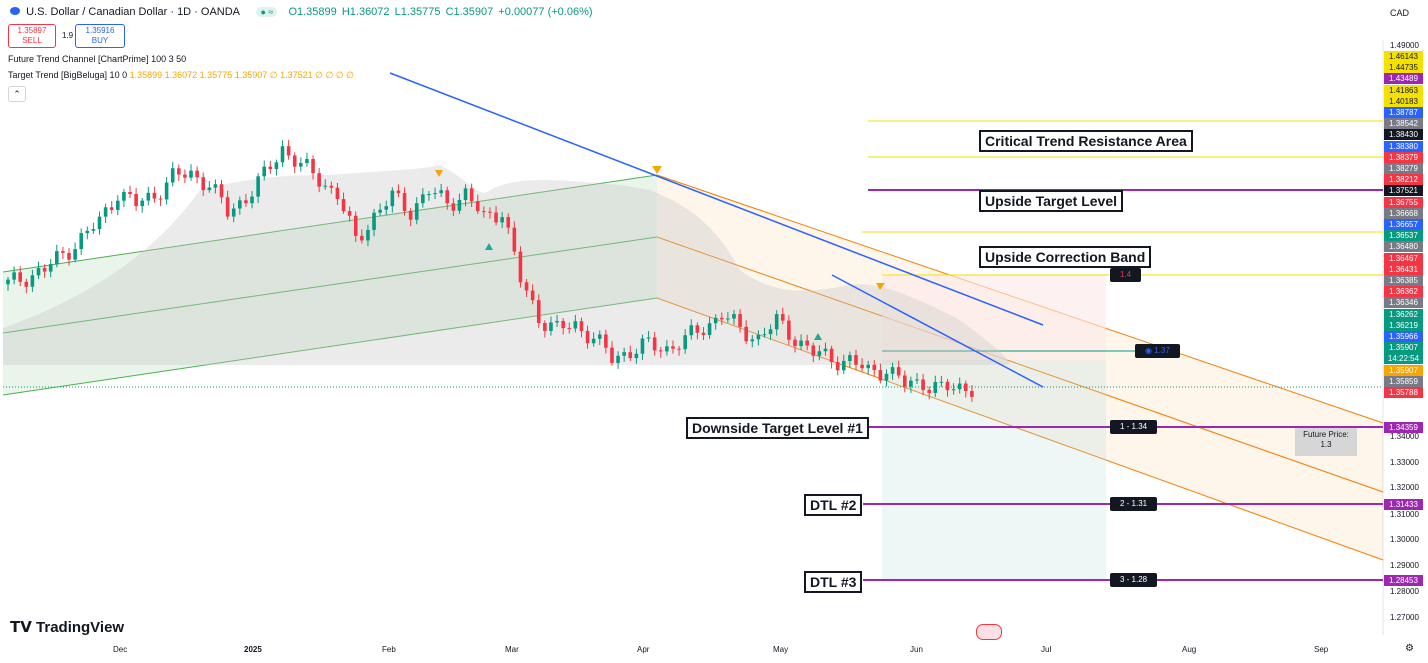 The image size is (1428, 663). What do you see at coordinates (1404, 565) in the screenshot?
I see `price-tick: 1.29000` at bounding box center [1404, 565].